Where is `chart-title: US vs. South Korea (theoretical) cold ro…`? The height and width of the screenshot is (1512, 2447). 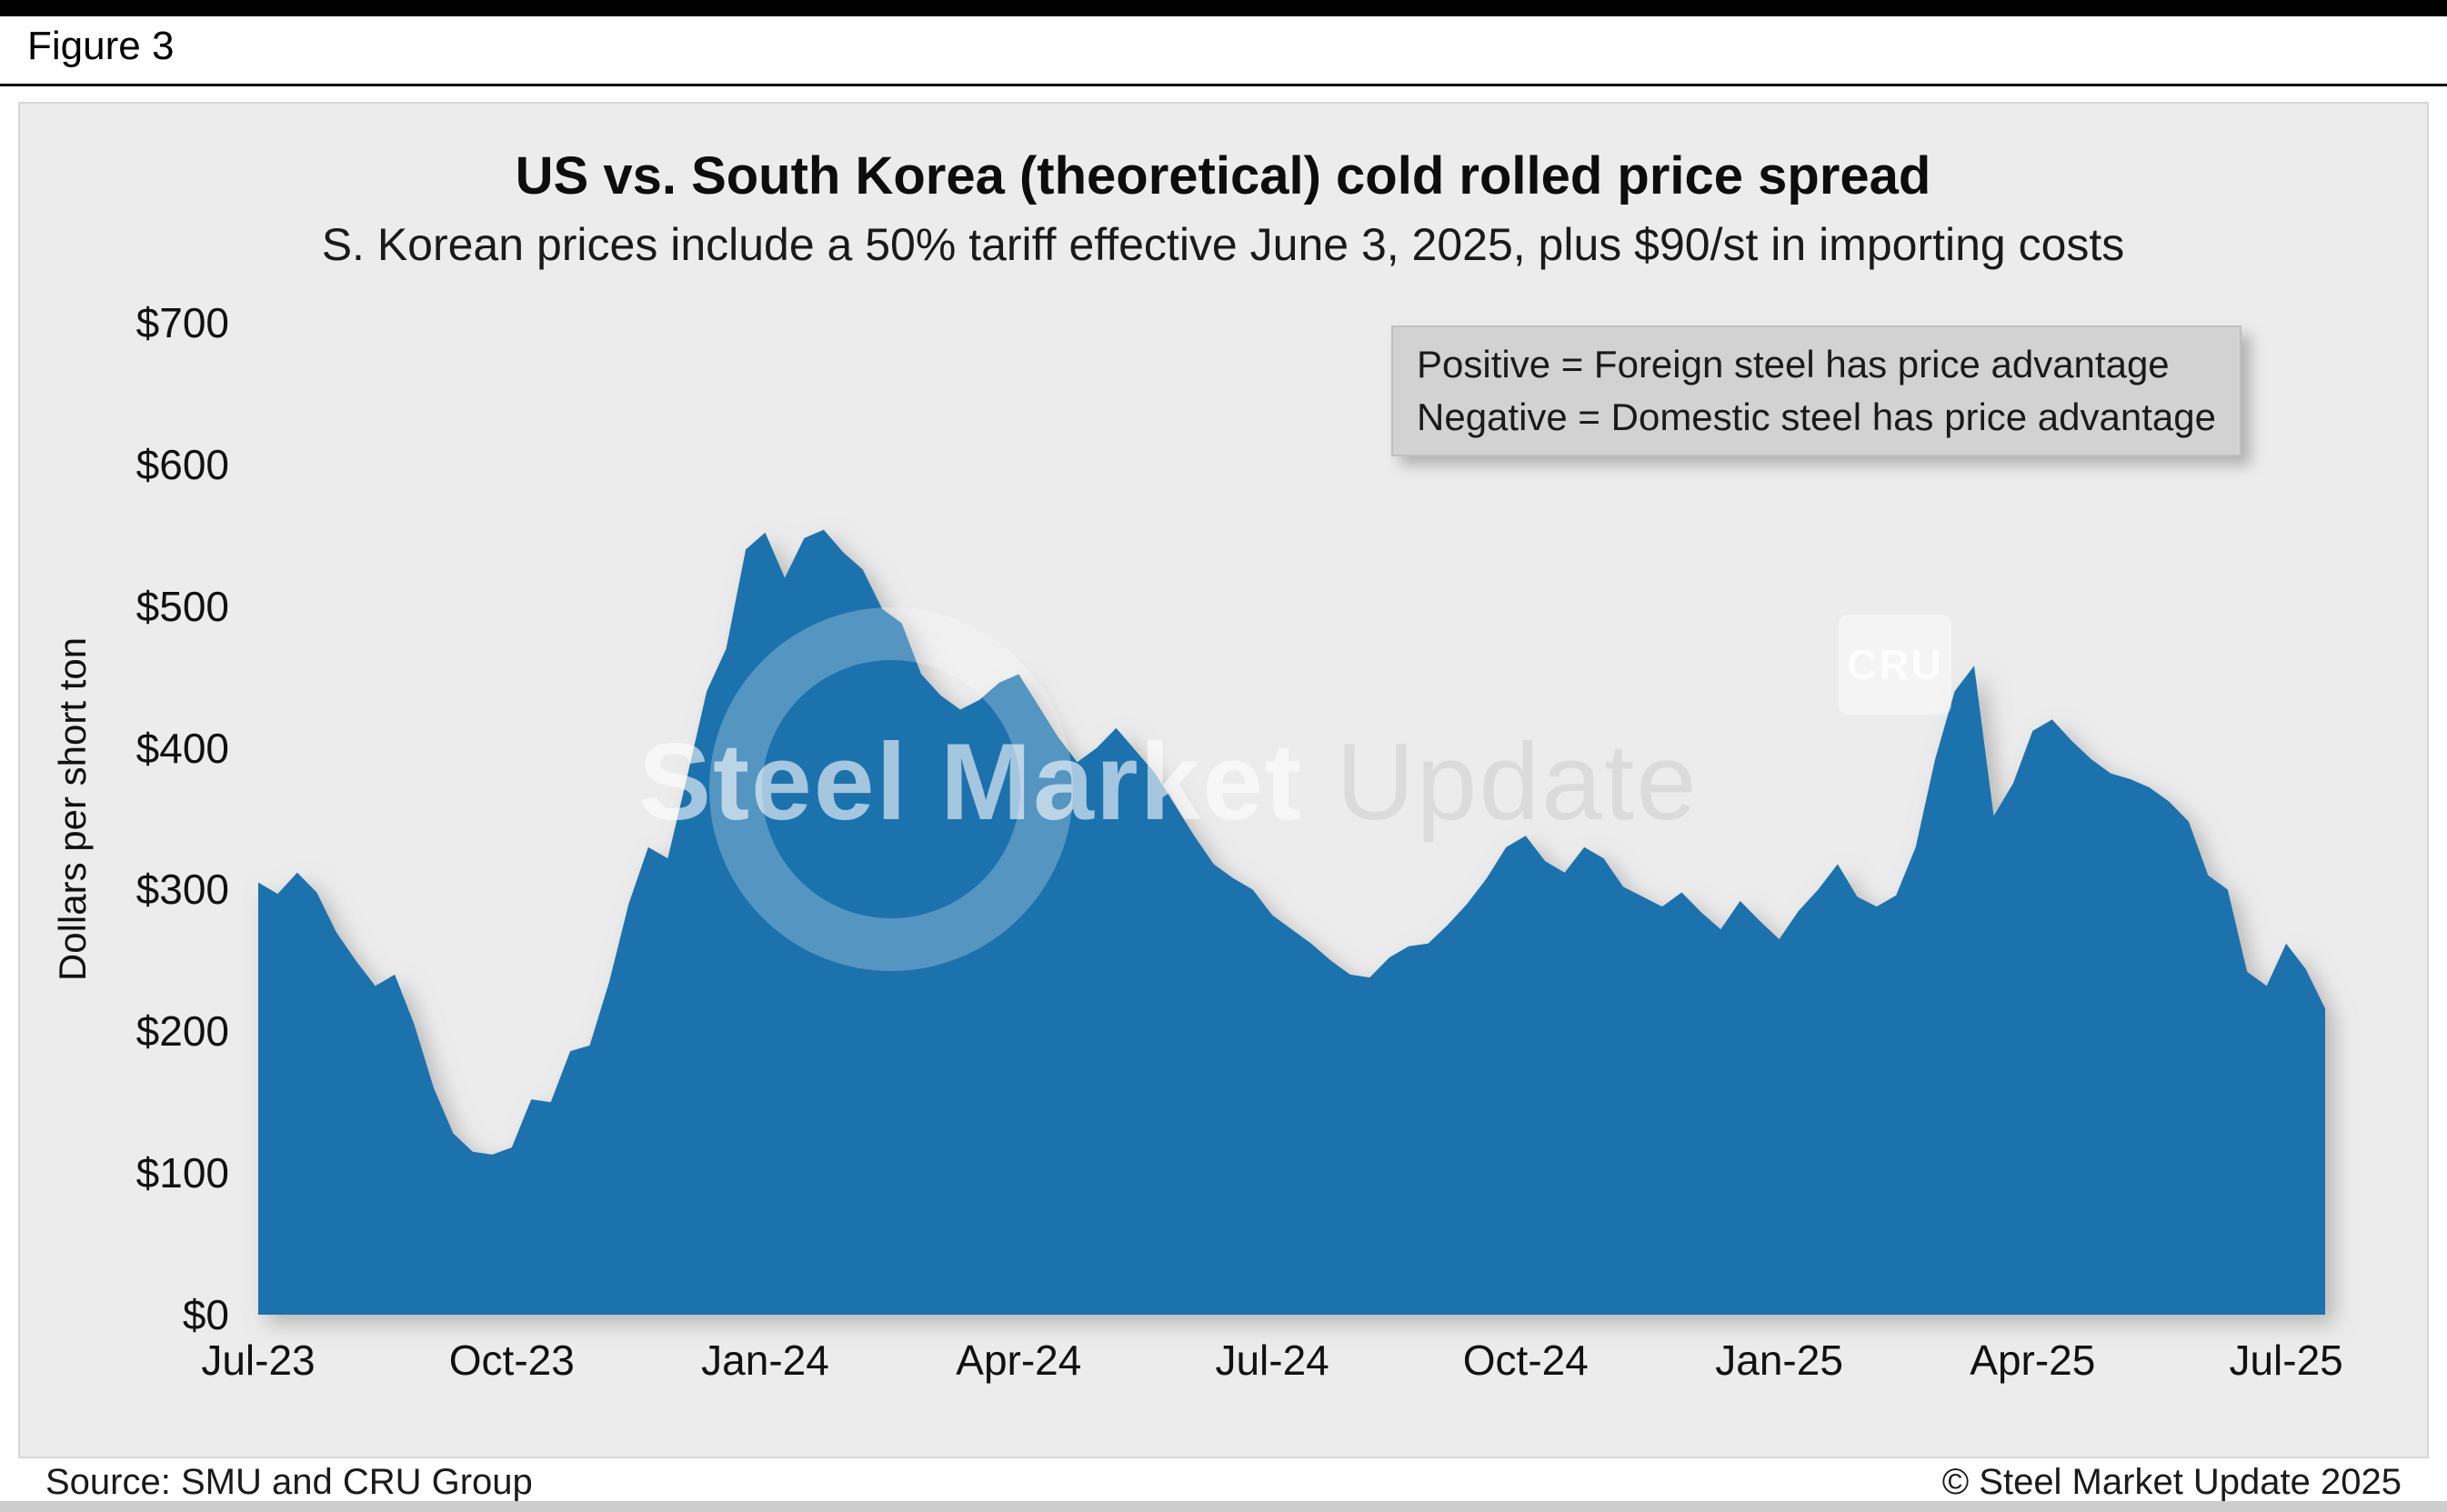 chart-title: US vs. South Korea (theoretical) cold ro… is located at coordinates (1223, 175).